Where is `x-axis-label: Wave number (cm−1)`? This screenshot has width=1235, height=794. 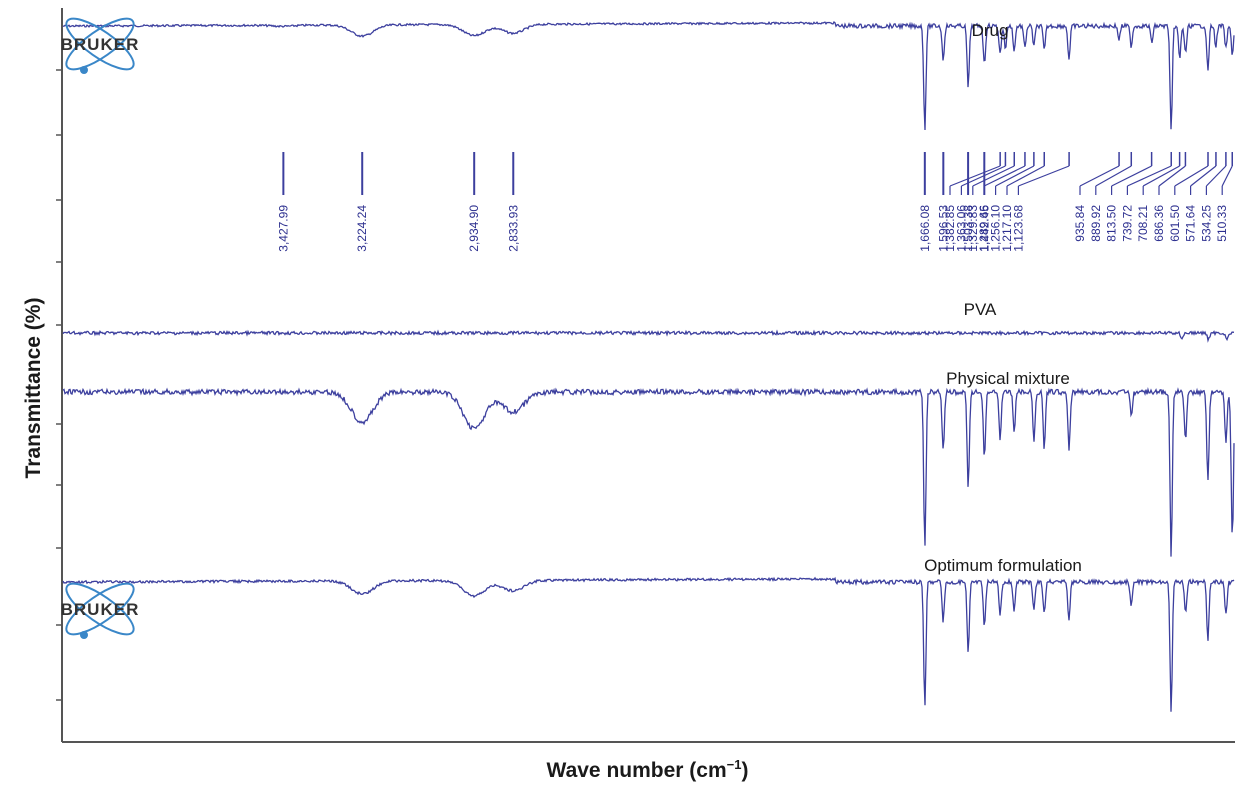
x-axis-label: Wave number (cm−1) is located at coordinates (647, 767).